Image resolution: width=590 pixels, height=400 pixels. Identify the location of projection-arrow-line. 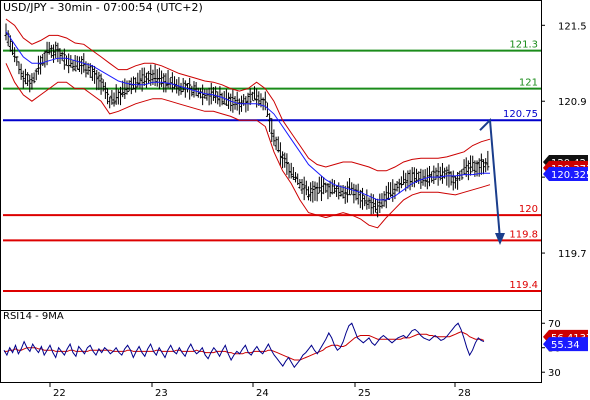
(490, 178).